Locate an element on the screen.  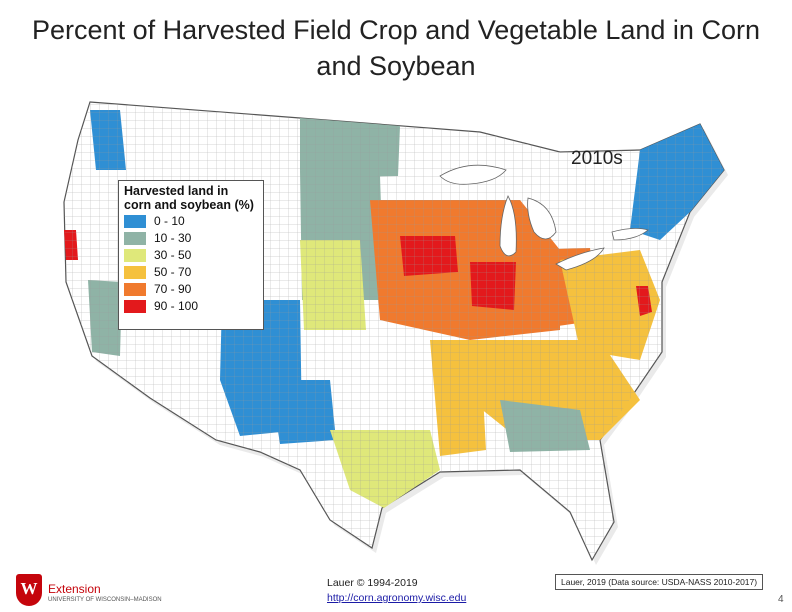
legend-title: Harvested land in corn and soybean (%) is located at coordinates (191, 198).